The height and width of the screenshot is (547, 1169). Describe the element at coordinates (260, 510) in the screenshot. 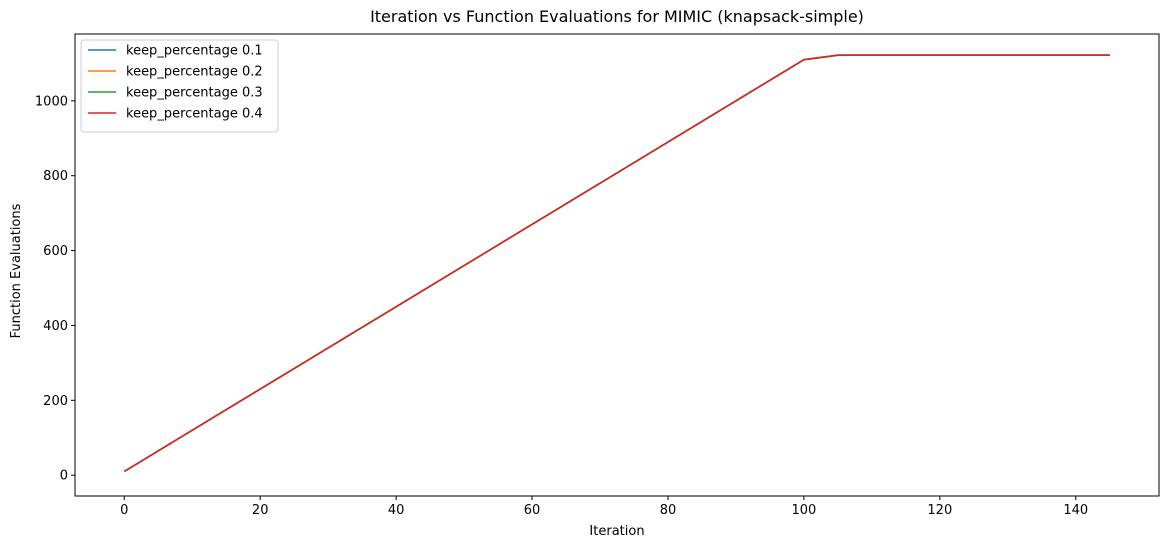

I see `x-tick-label: 20` at that location.